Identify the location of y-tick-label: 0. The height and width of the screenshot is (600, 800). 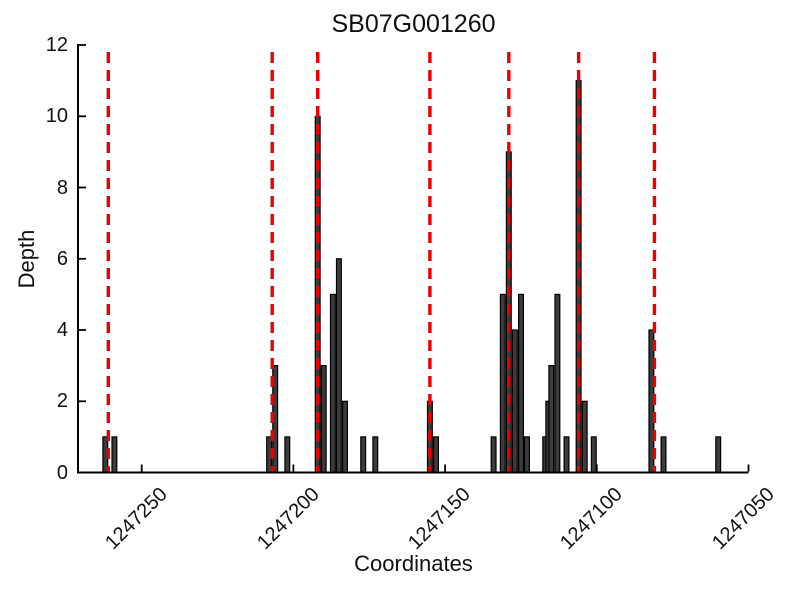
(62, 472).